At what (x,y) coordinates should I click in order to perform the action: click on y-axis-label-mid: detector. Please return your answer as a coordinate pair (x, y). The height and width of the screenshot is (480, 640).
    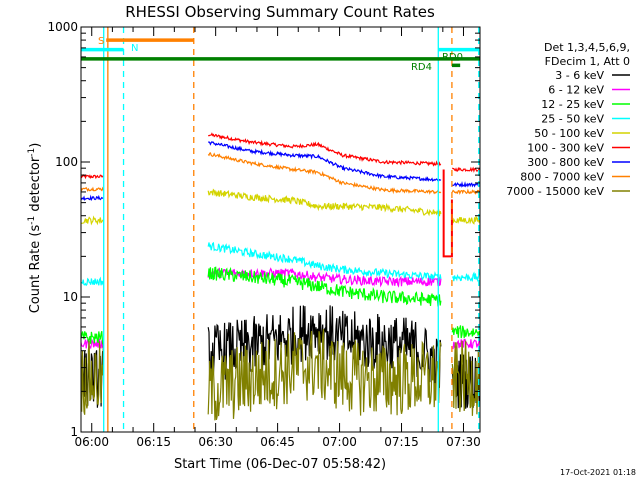
    Looking at the image, I should click on (35, 186).